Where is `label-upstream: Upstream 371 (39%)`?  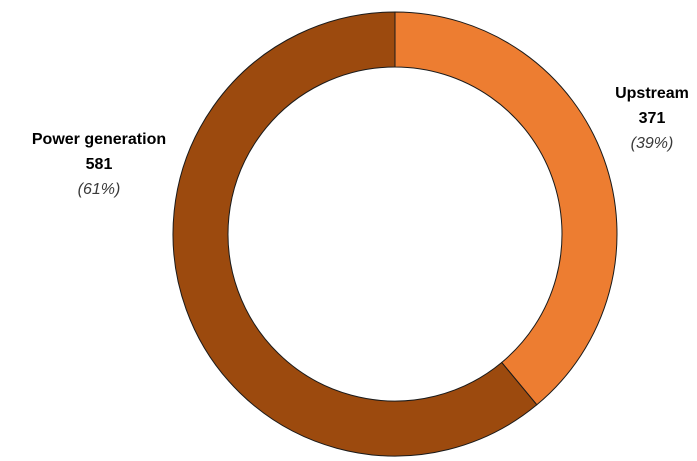
label-upstream: Upstream 371 (39%) is located at coordinates (652, 118).